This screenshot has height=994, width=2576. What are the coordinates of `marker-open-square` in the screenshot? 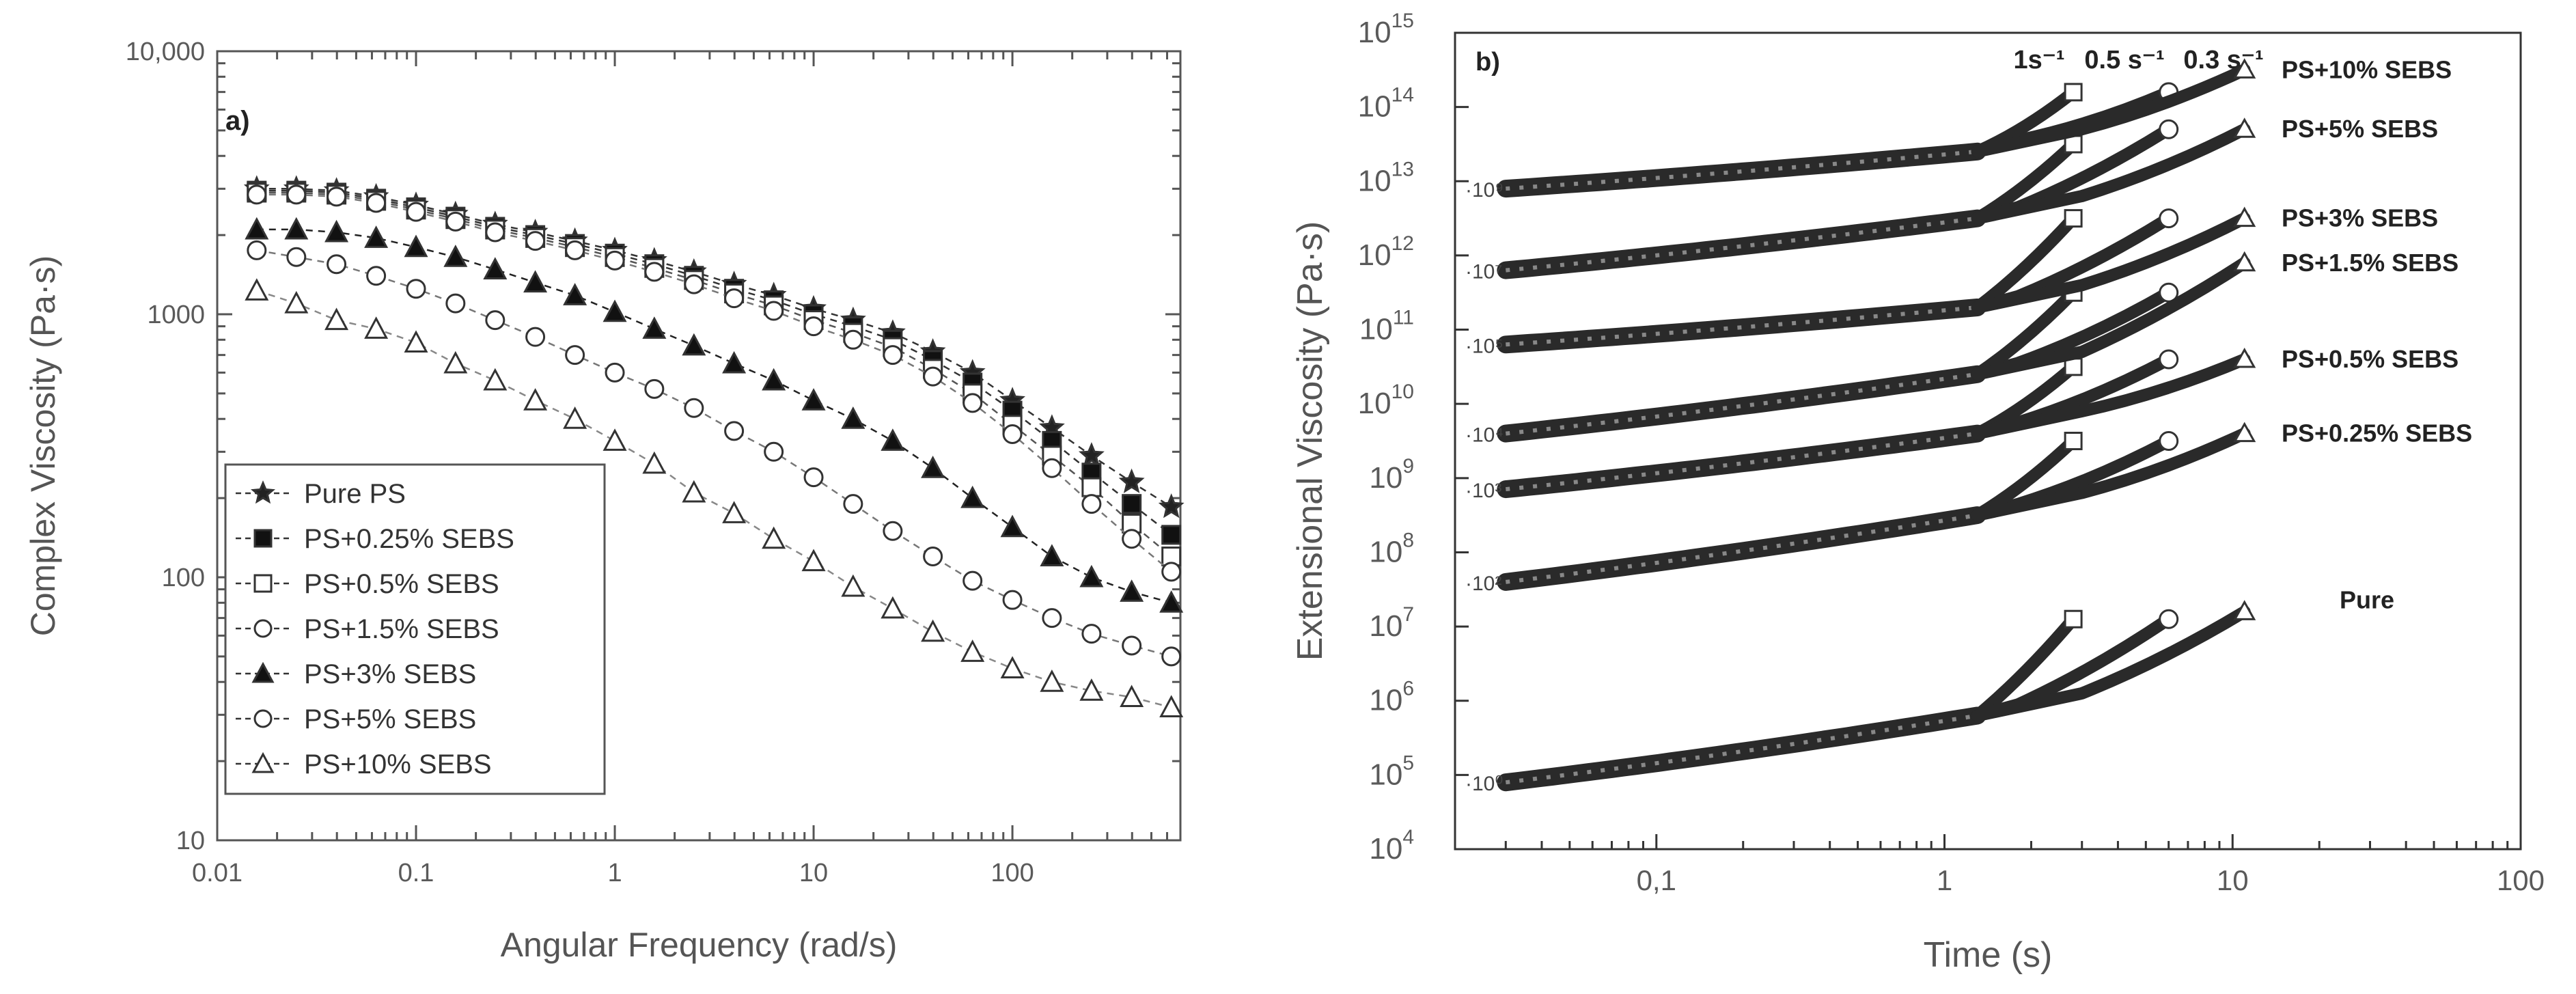 It's located at (1091, 487).